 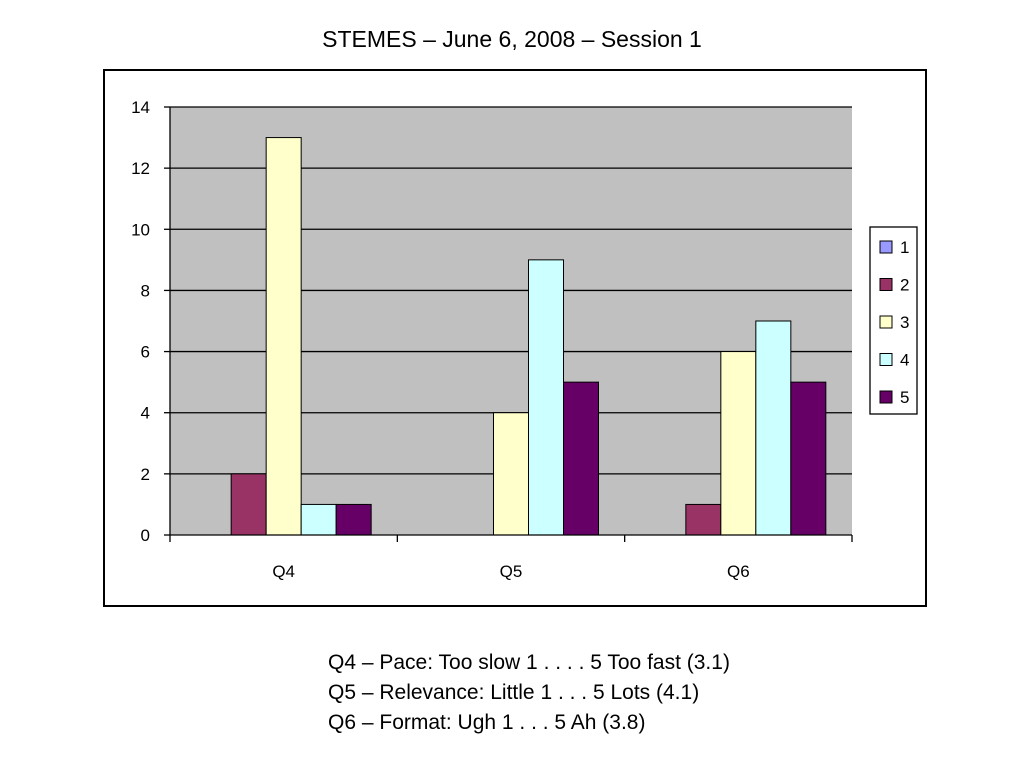 I want to click on note-line-q6: Q6 – Format: Ugh 1 . . . 5 Ah (3.8), so click(x=487, y=722).